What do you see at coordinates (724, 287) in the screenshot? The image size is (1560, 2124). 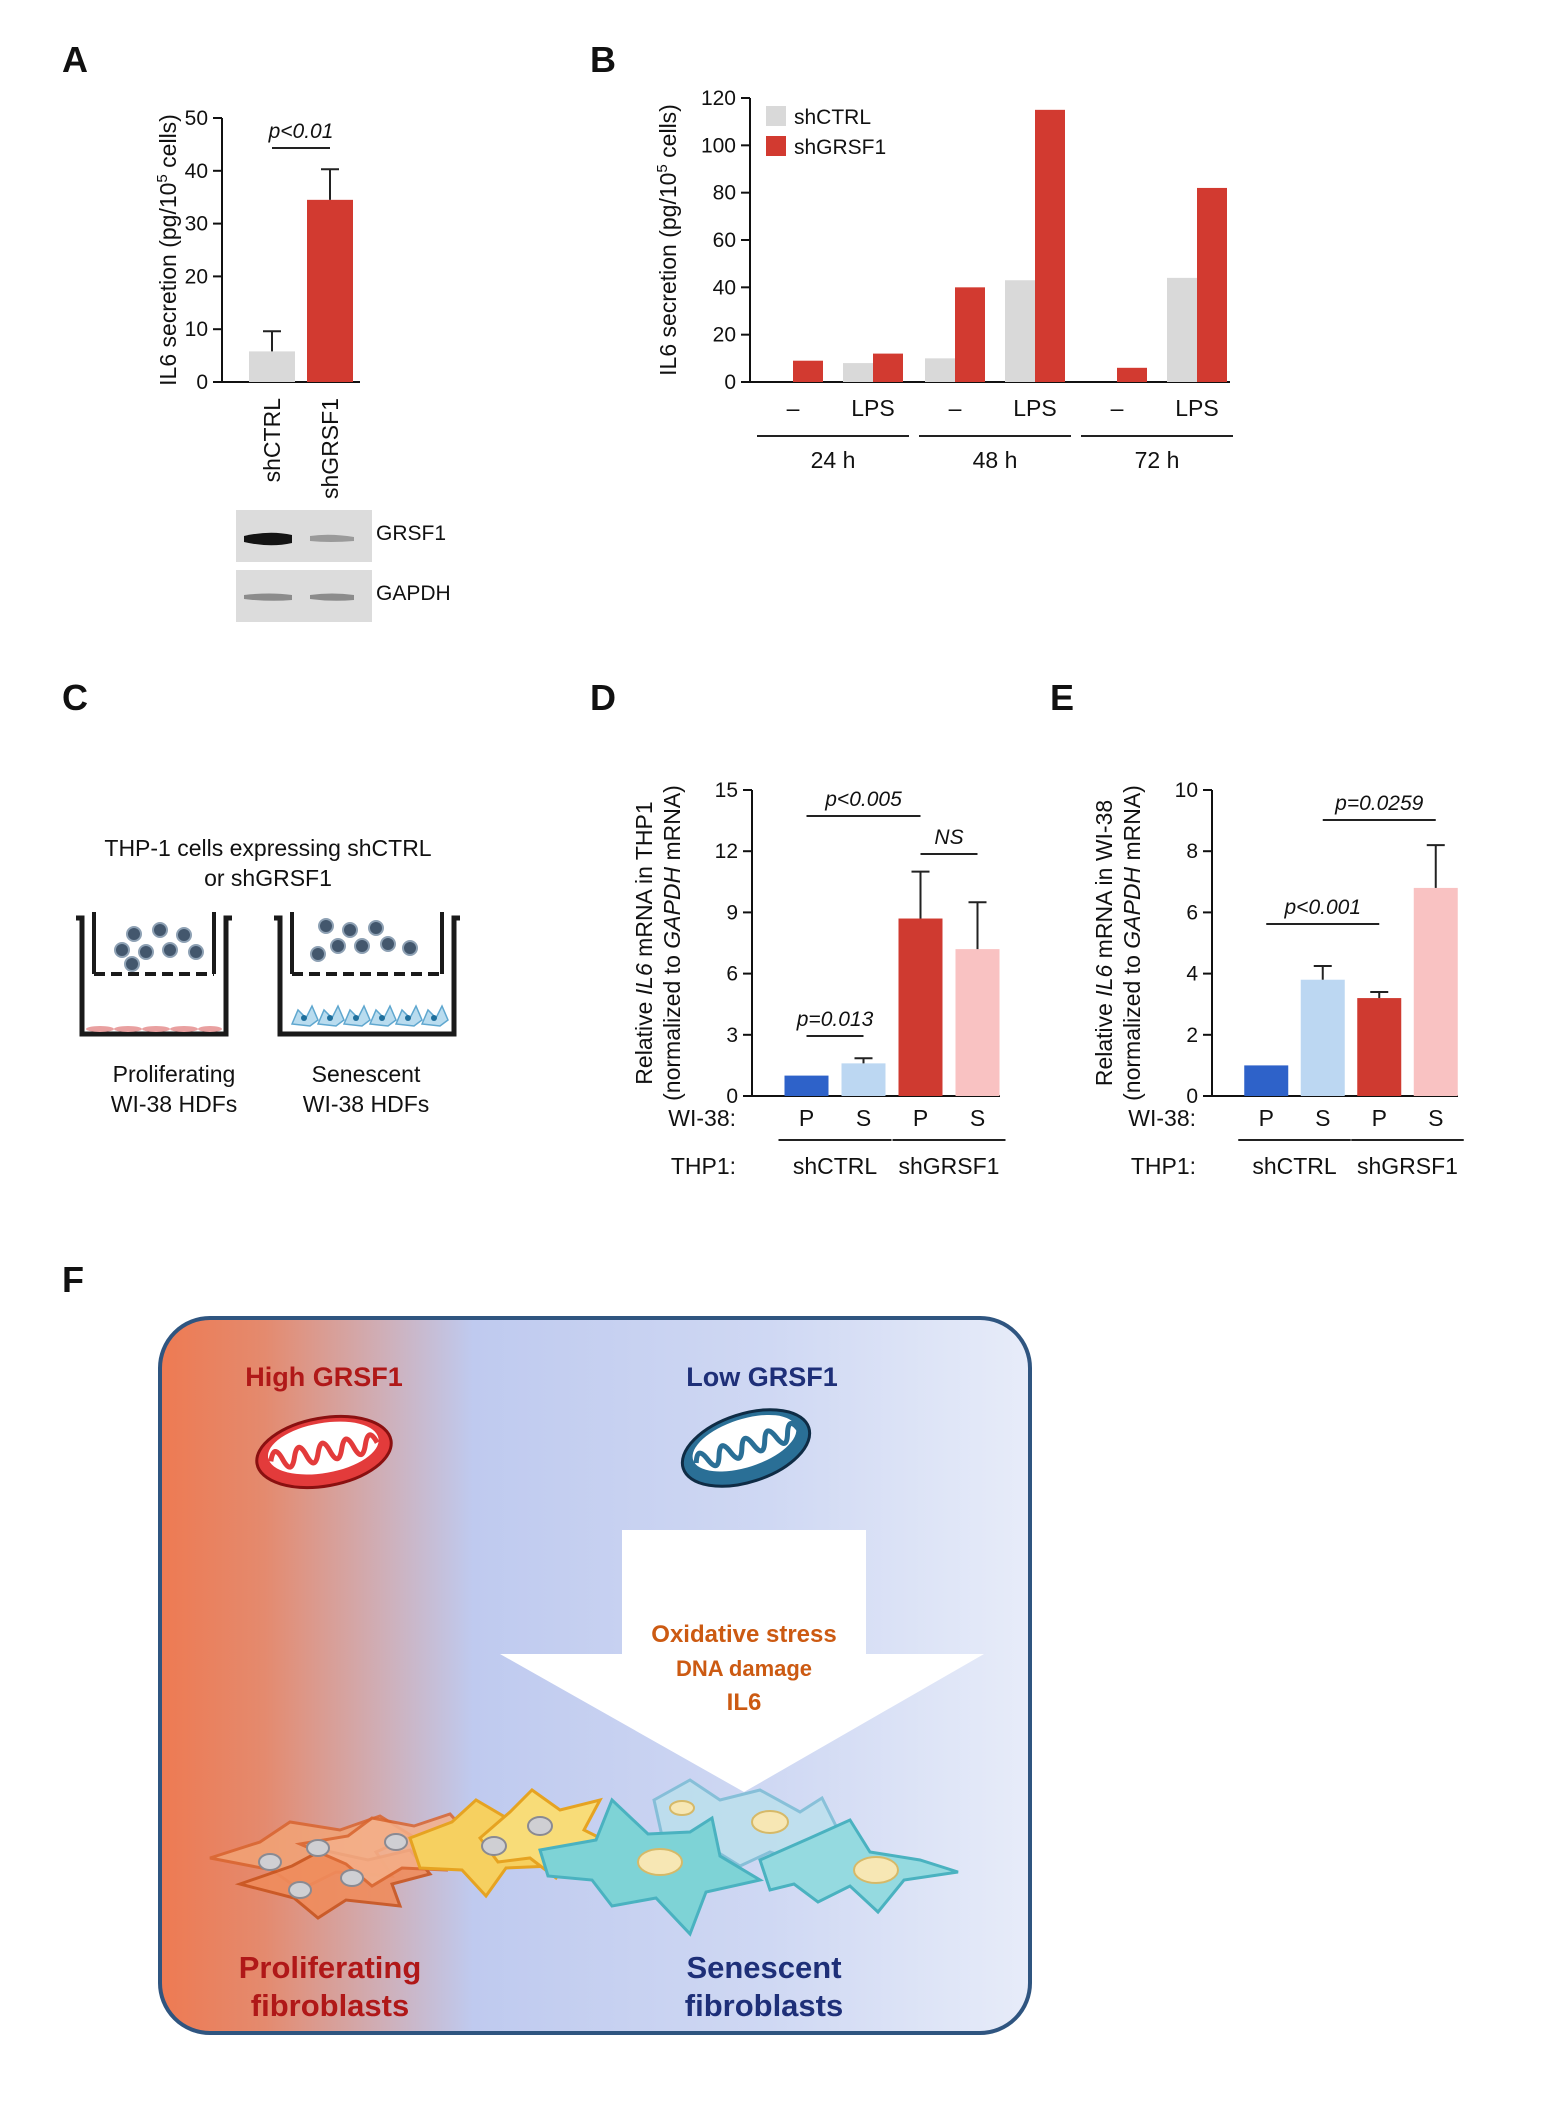 I see `panel-b-y-tick-label: 40` at bounding box center [724, 287].